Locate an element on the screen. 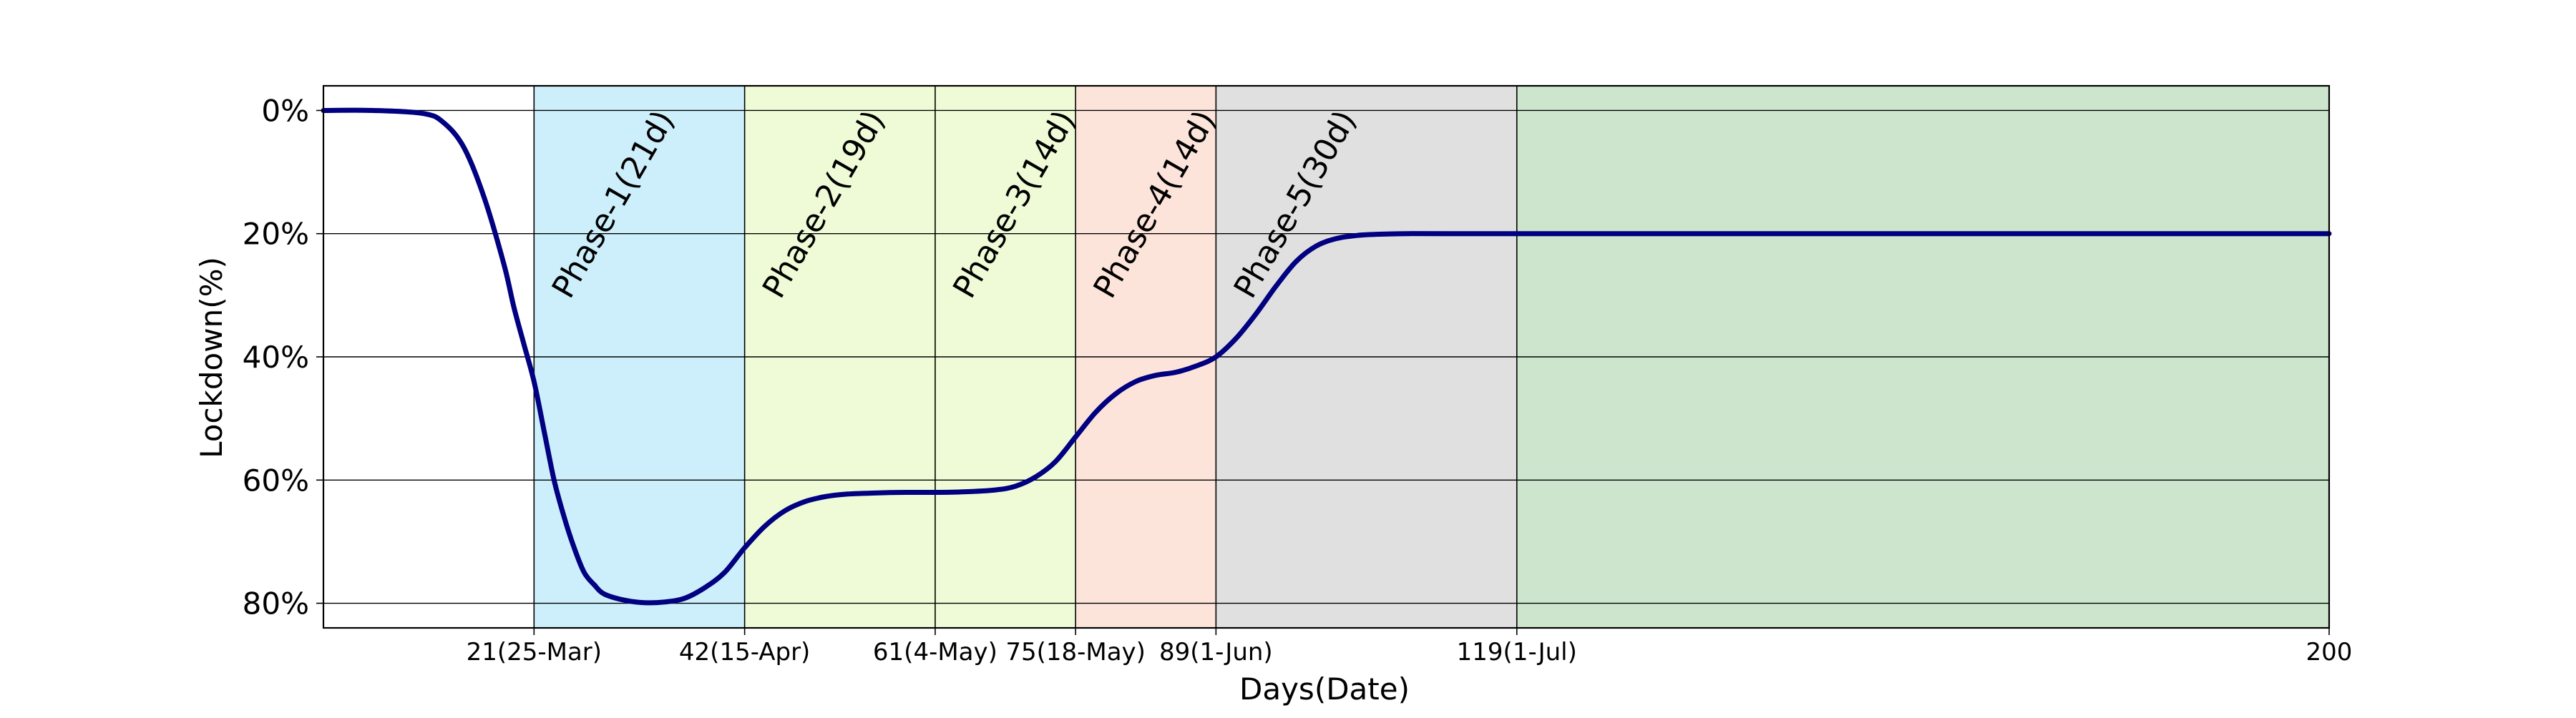 The width and height of the screenshot is (2576, 718). x-tick-label-3: 61(4-May) is located at coordinates (935, 652).